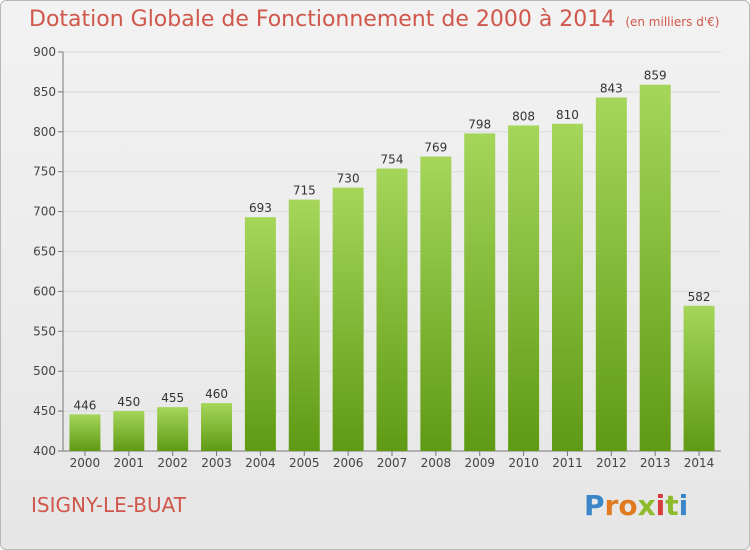 This screenshot has height=550, width=750. I want to click on bar-2007, so click(392, 309).